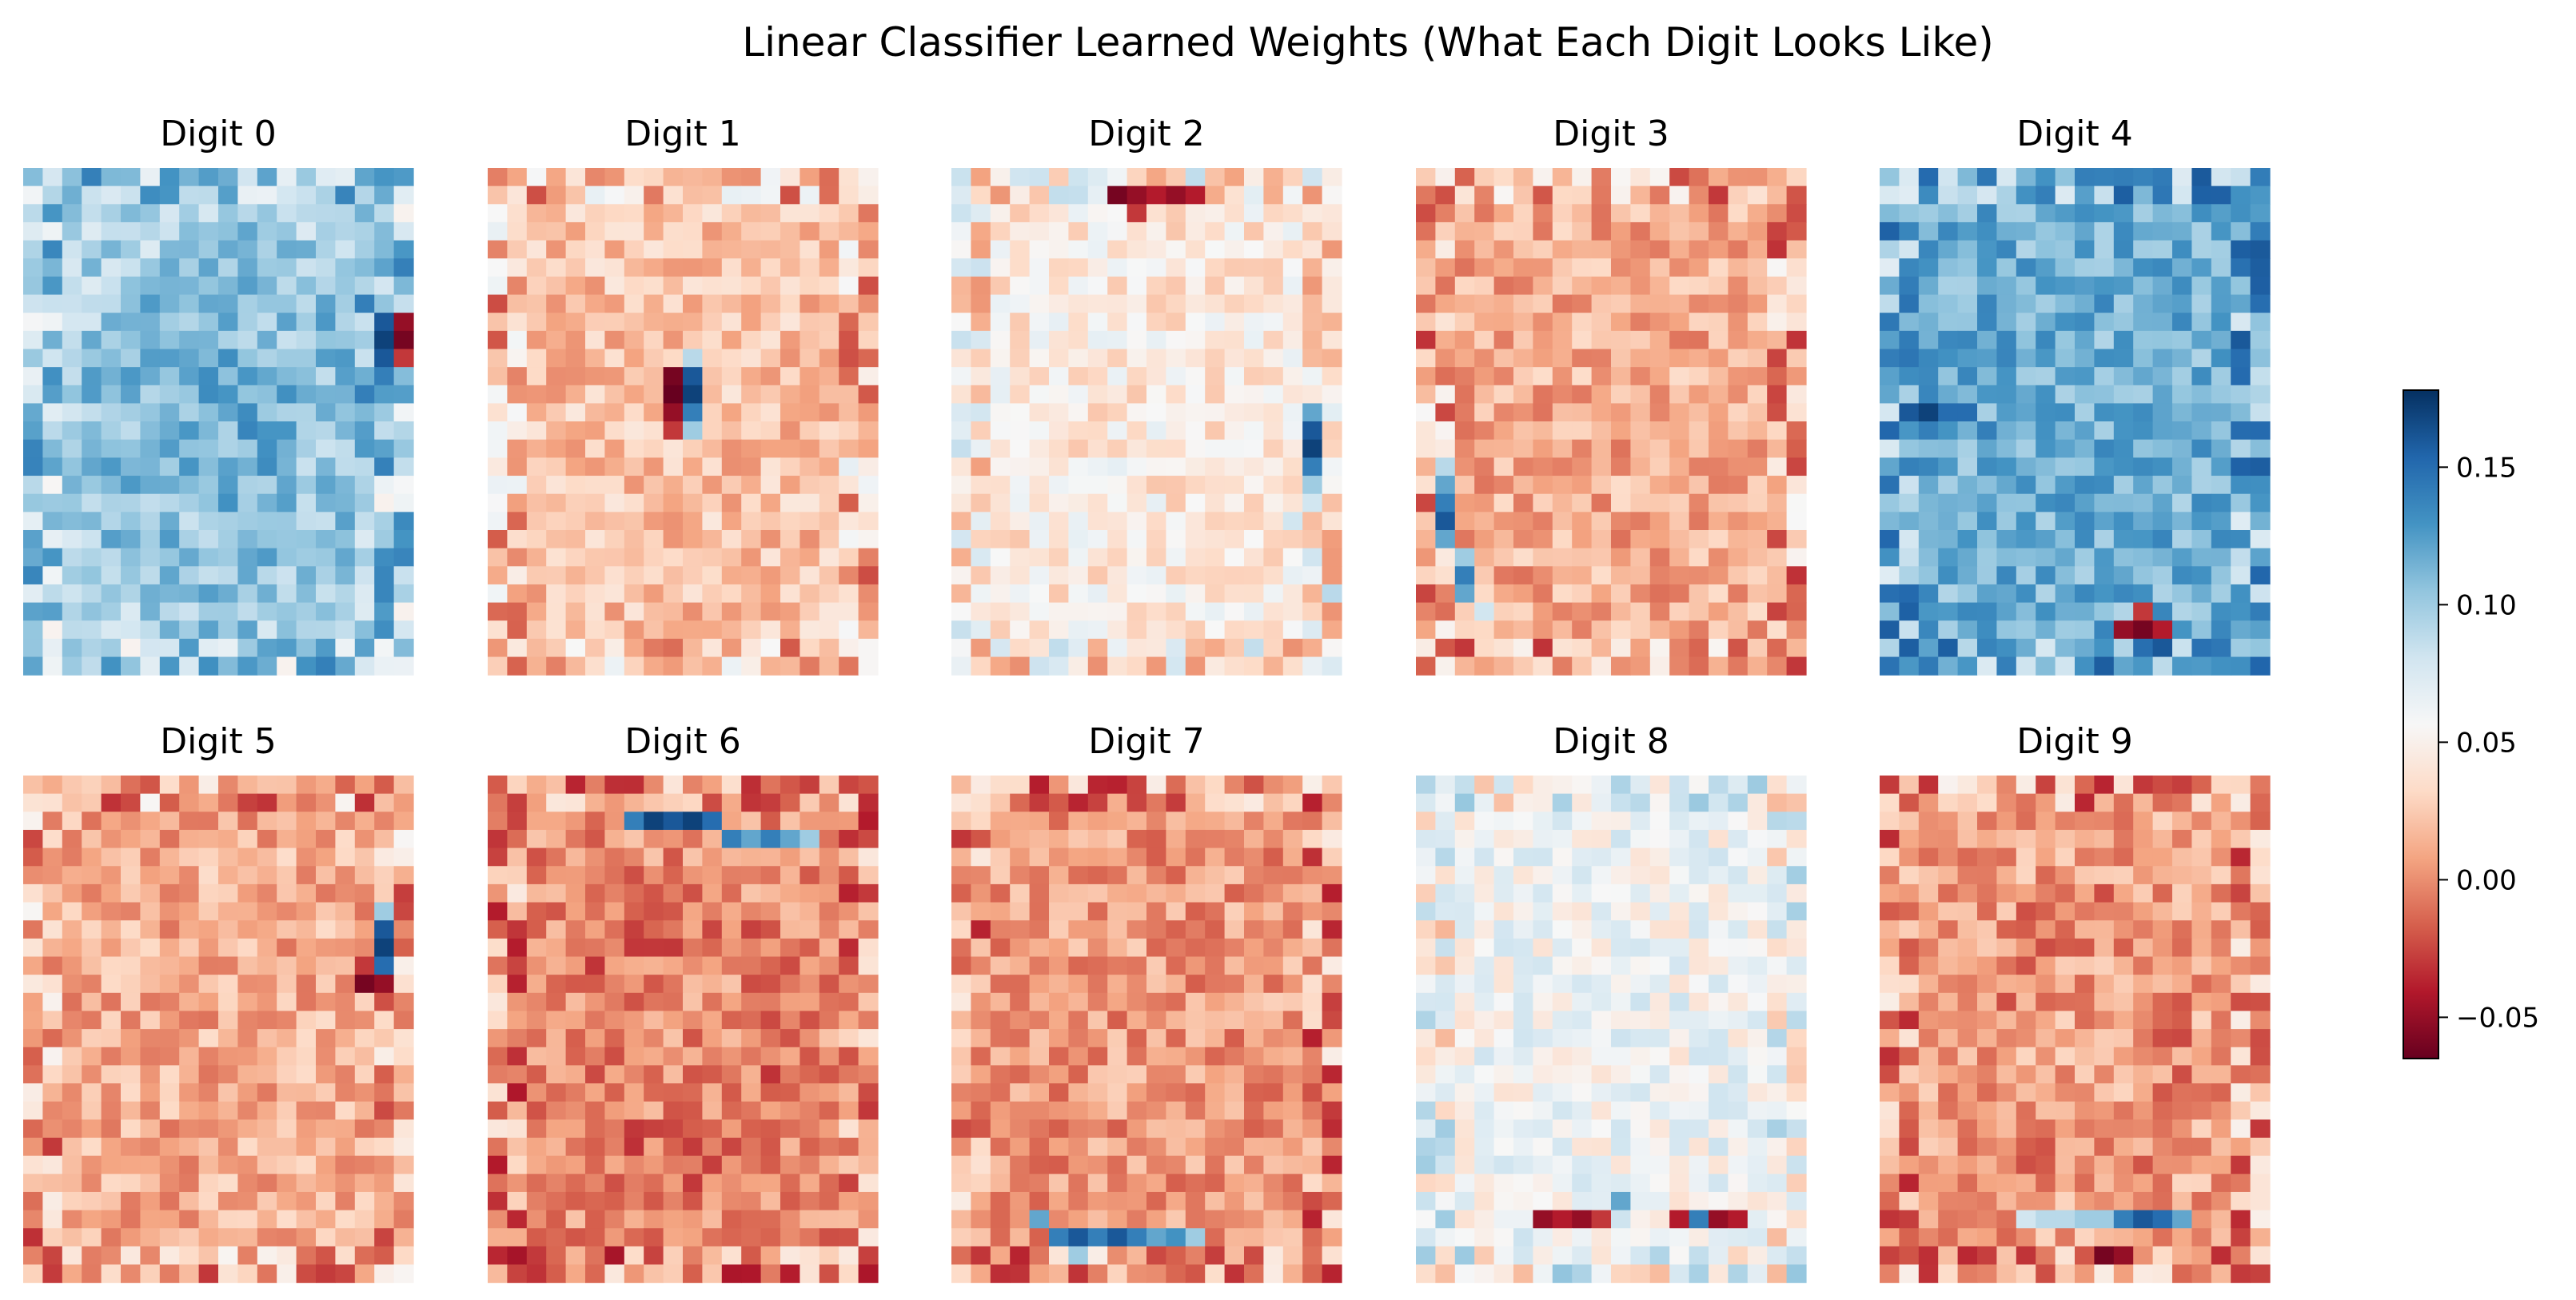 This screenshot has width=2576, height=1300. What do you see at coordinates (218, 134) in the screenshot?
I see `panel-title: Digit 0` at bounding box center [218, 134].